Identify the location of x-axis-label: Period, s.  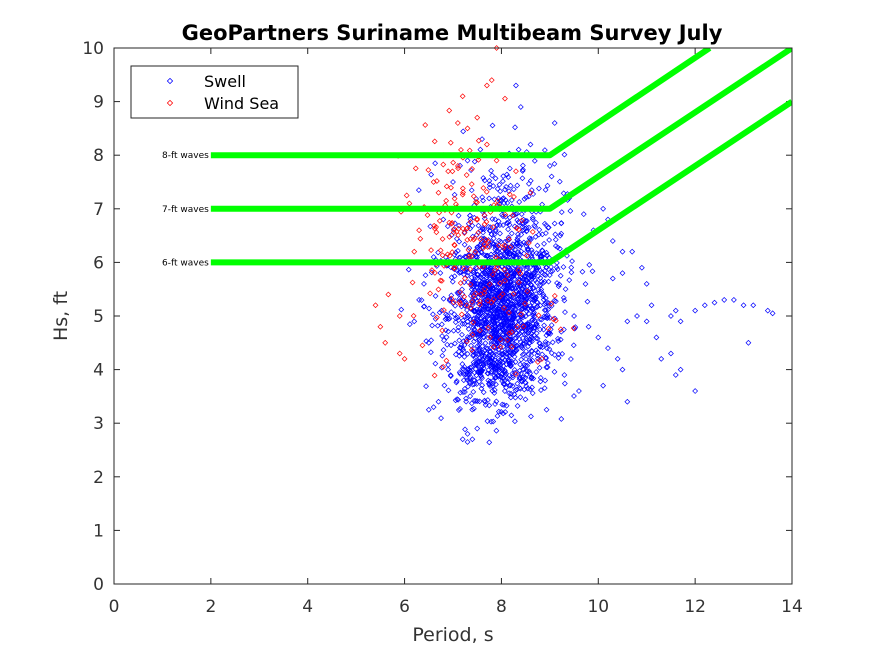
(452, 635).